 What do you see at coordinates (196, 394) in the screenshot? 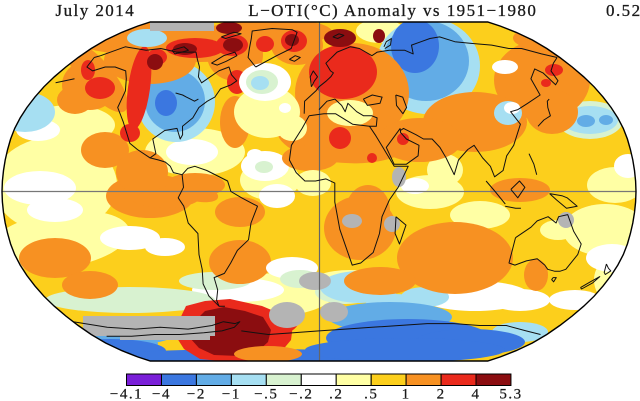
I see `svg-text: −2` at bounding box center [196, 394].